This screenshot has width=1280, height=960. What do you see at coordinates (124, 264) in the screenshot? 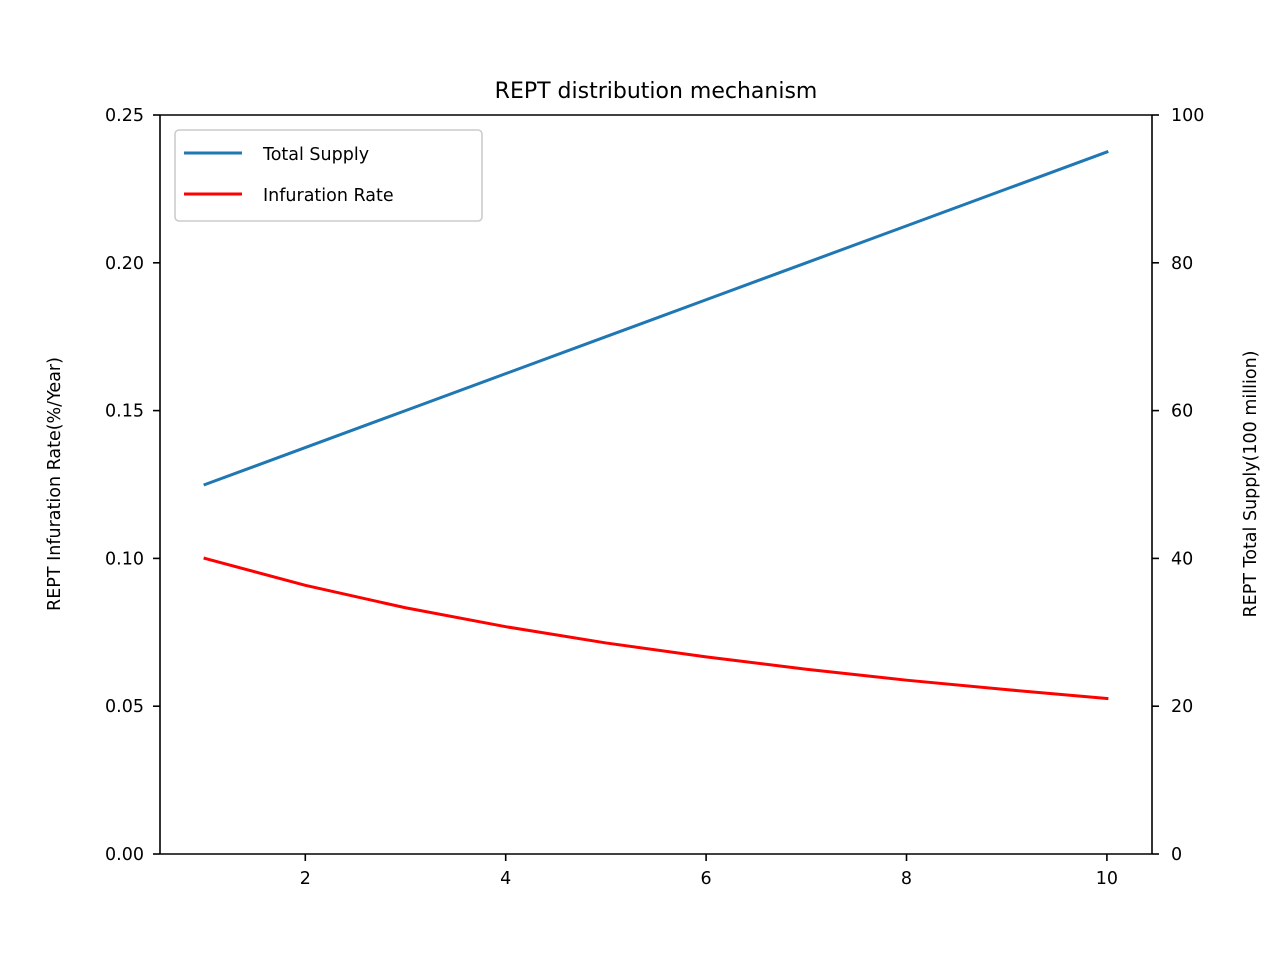
I see `y-left-tick-label-4: 0.20` at bounding box center [124, 264].